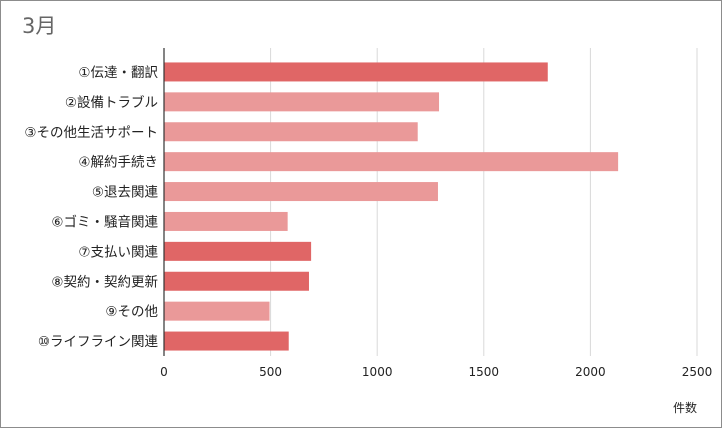 The width and height of the screenshot is (722, 428). What do you see at coordinates (131, 312) in the screenshot?
I see `category-label: ⑨その他` at bounding box center [131, 312].